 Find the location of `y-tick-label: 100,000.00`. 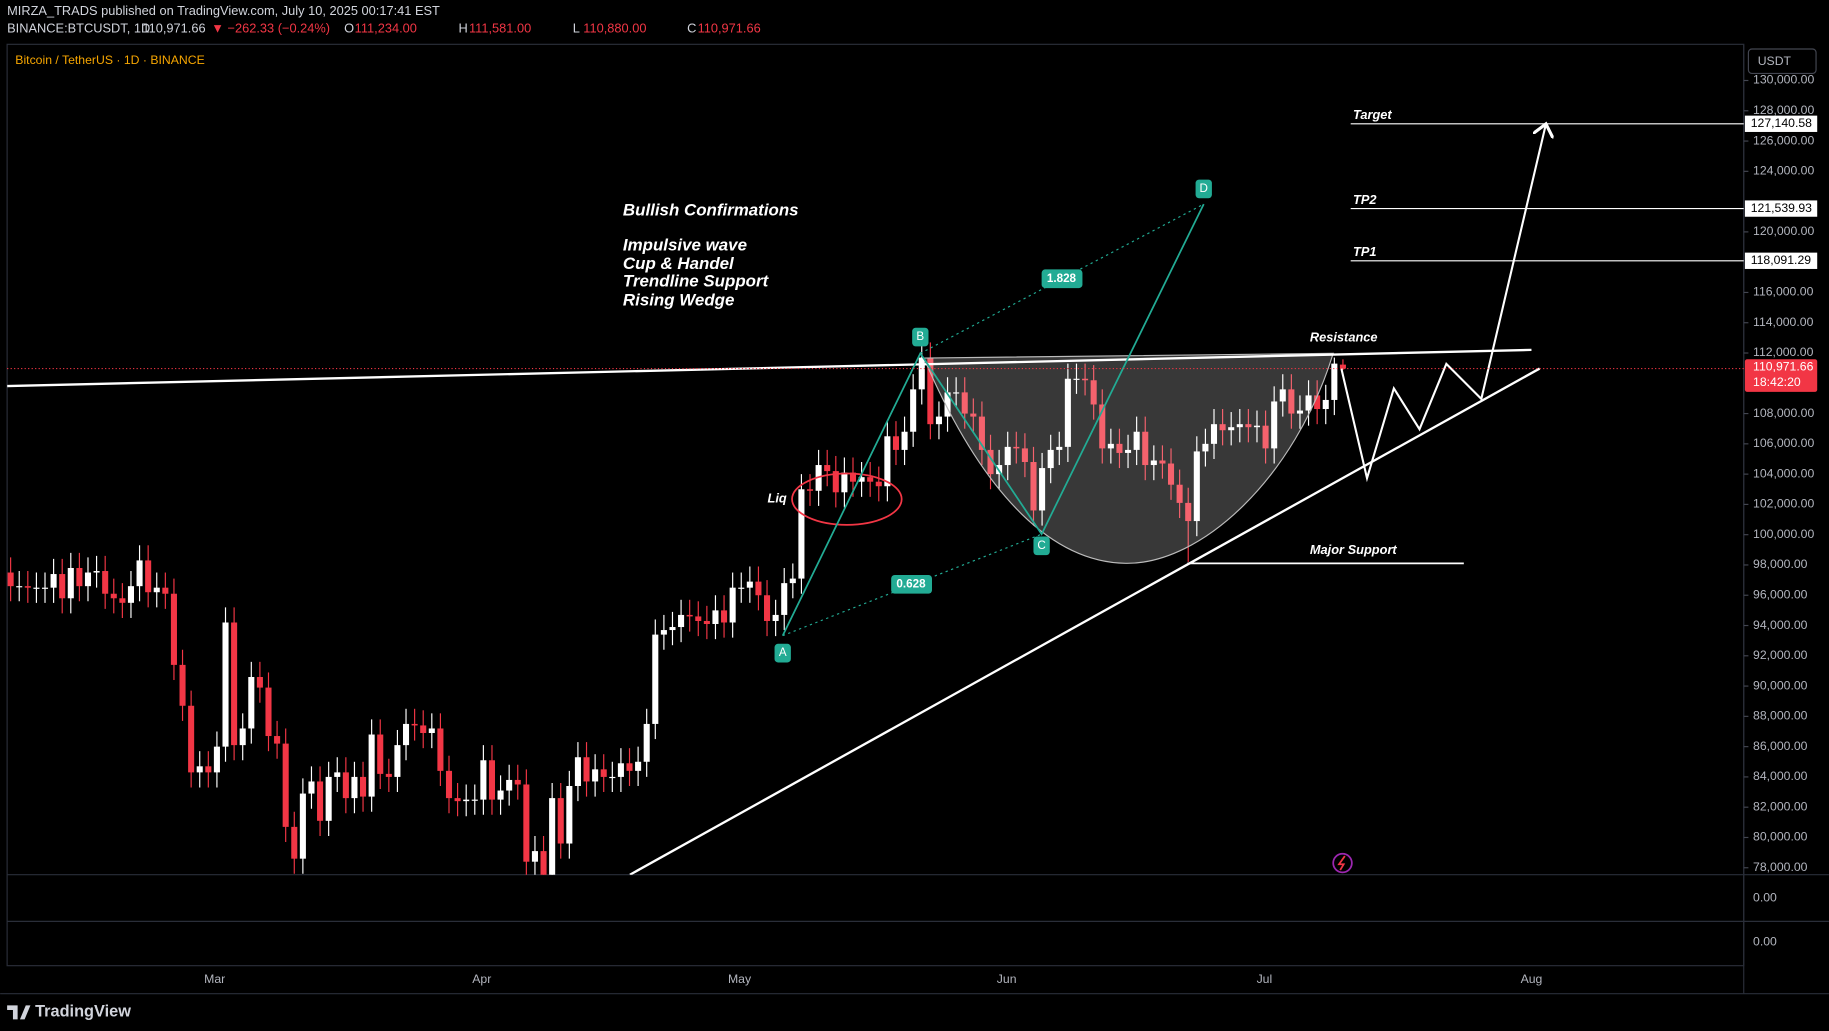

y-tick-label: 100,000.00 is located at coordinates (1783, 534).